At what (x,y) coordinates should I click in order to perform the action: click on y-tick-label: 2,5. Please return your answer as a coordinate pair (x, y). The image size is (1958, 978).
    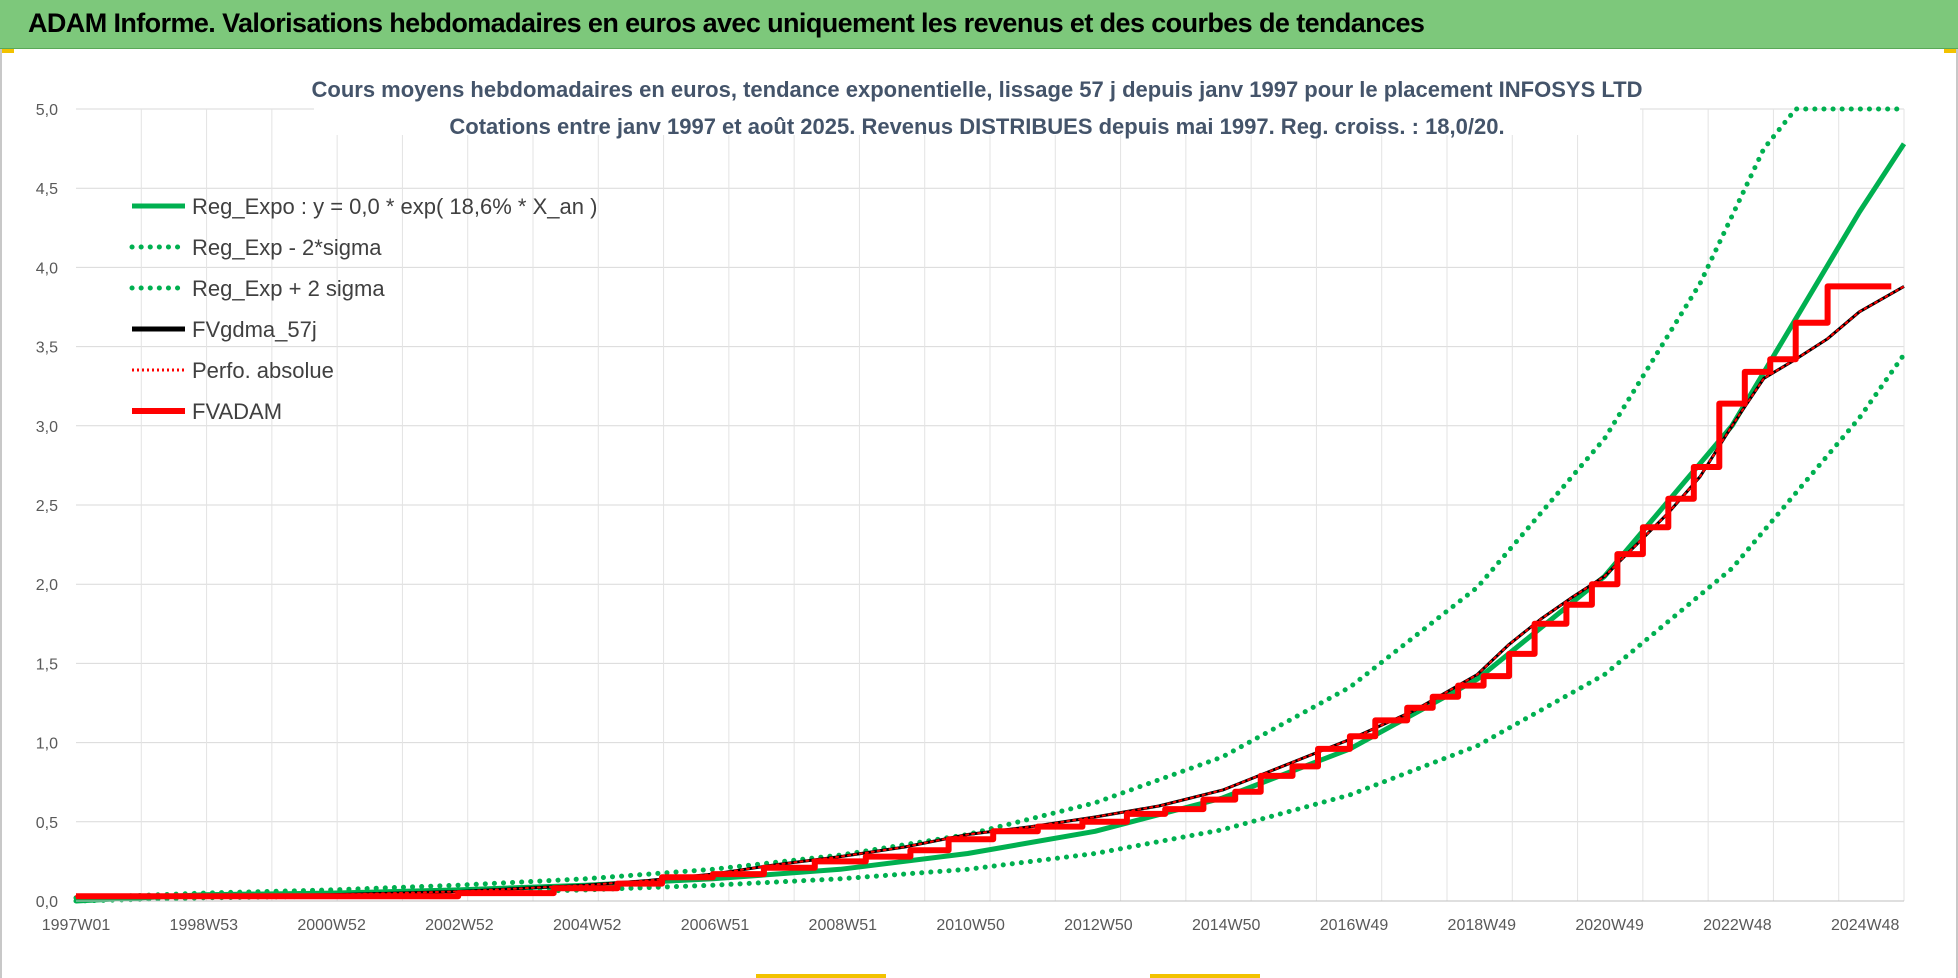
    Looking at the image, I should click on (47, 506).